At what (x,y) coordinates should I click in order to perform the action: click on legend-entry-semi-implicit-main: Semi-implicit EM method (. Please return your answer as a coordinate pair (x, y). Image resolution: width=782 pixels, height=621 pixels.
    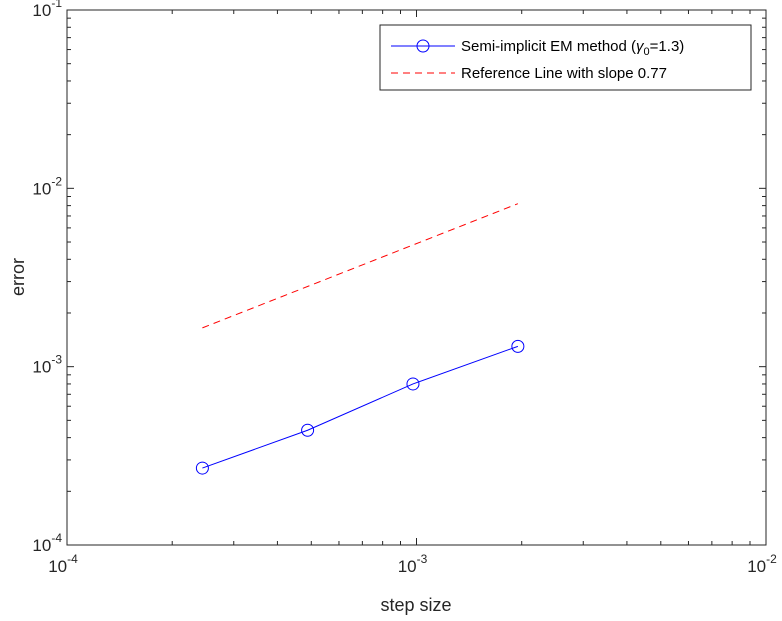
    Looking at the image, I should click on (548, 46).